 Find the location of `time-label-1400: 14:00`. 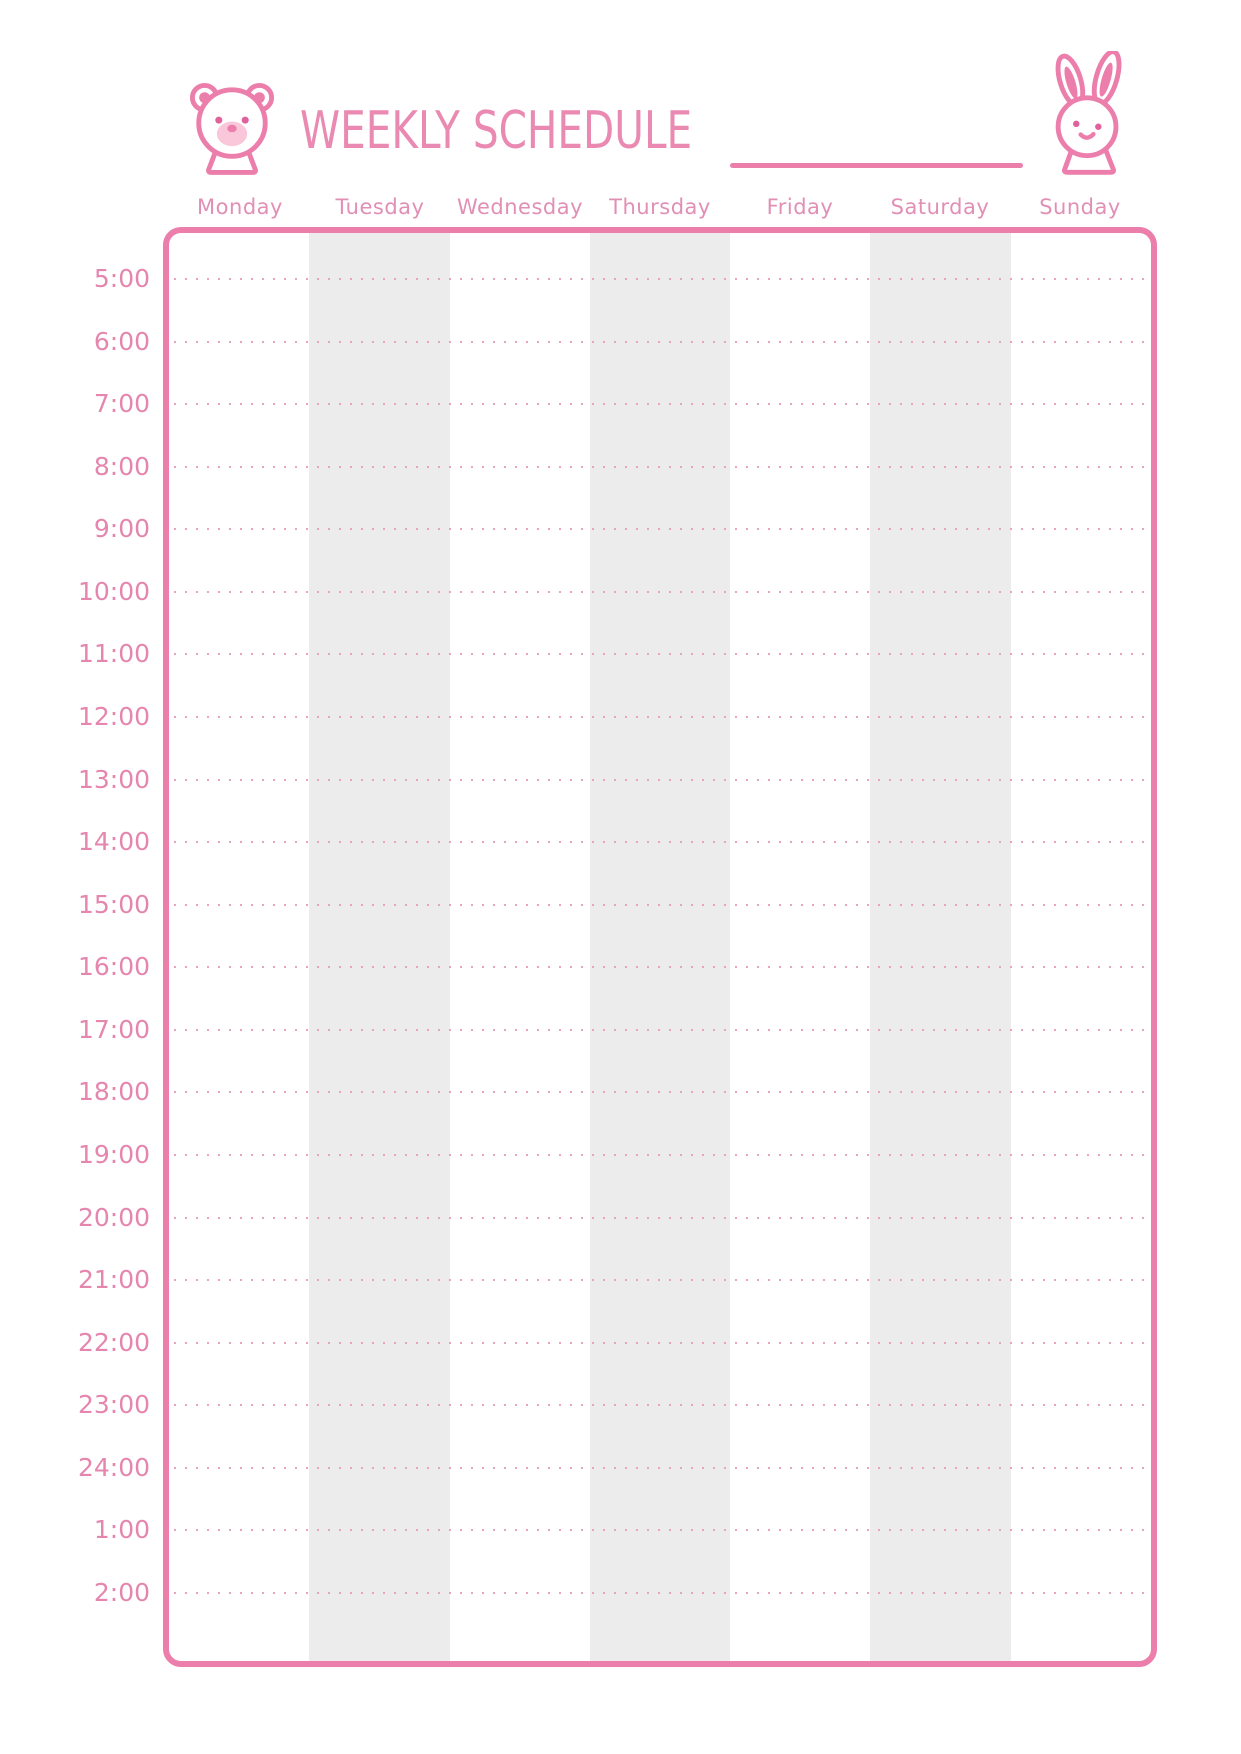

time-label-1400: 14:00 is located at coordinates (113, 841).